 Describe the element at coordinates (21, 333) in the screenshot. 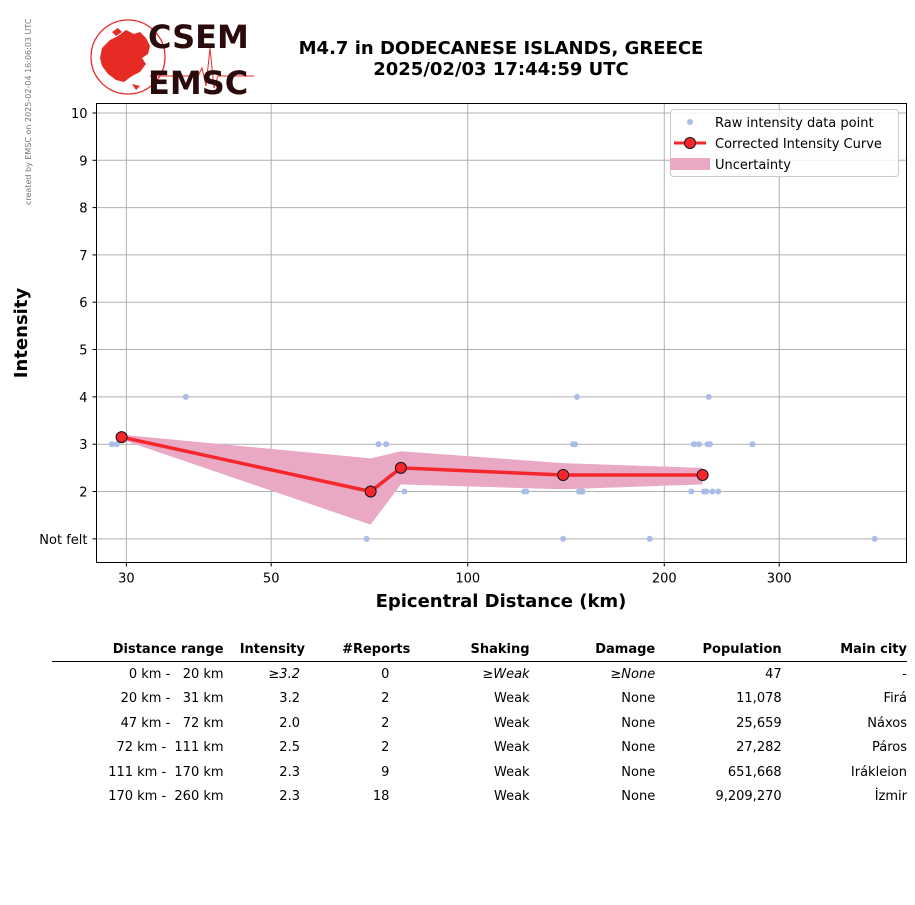

I see `y-axis-label: Intensity` at that location.